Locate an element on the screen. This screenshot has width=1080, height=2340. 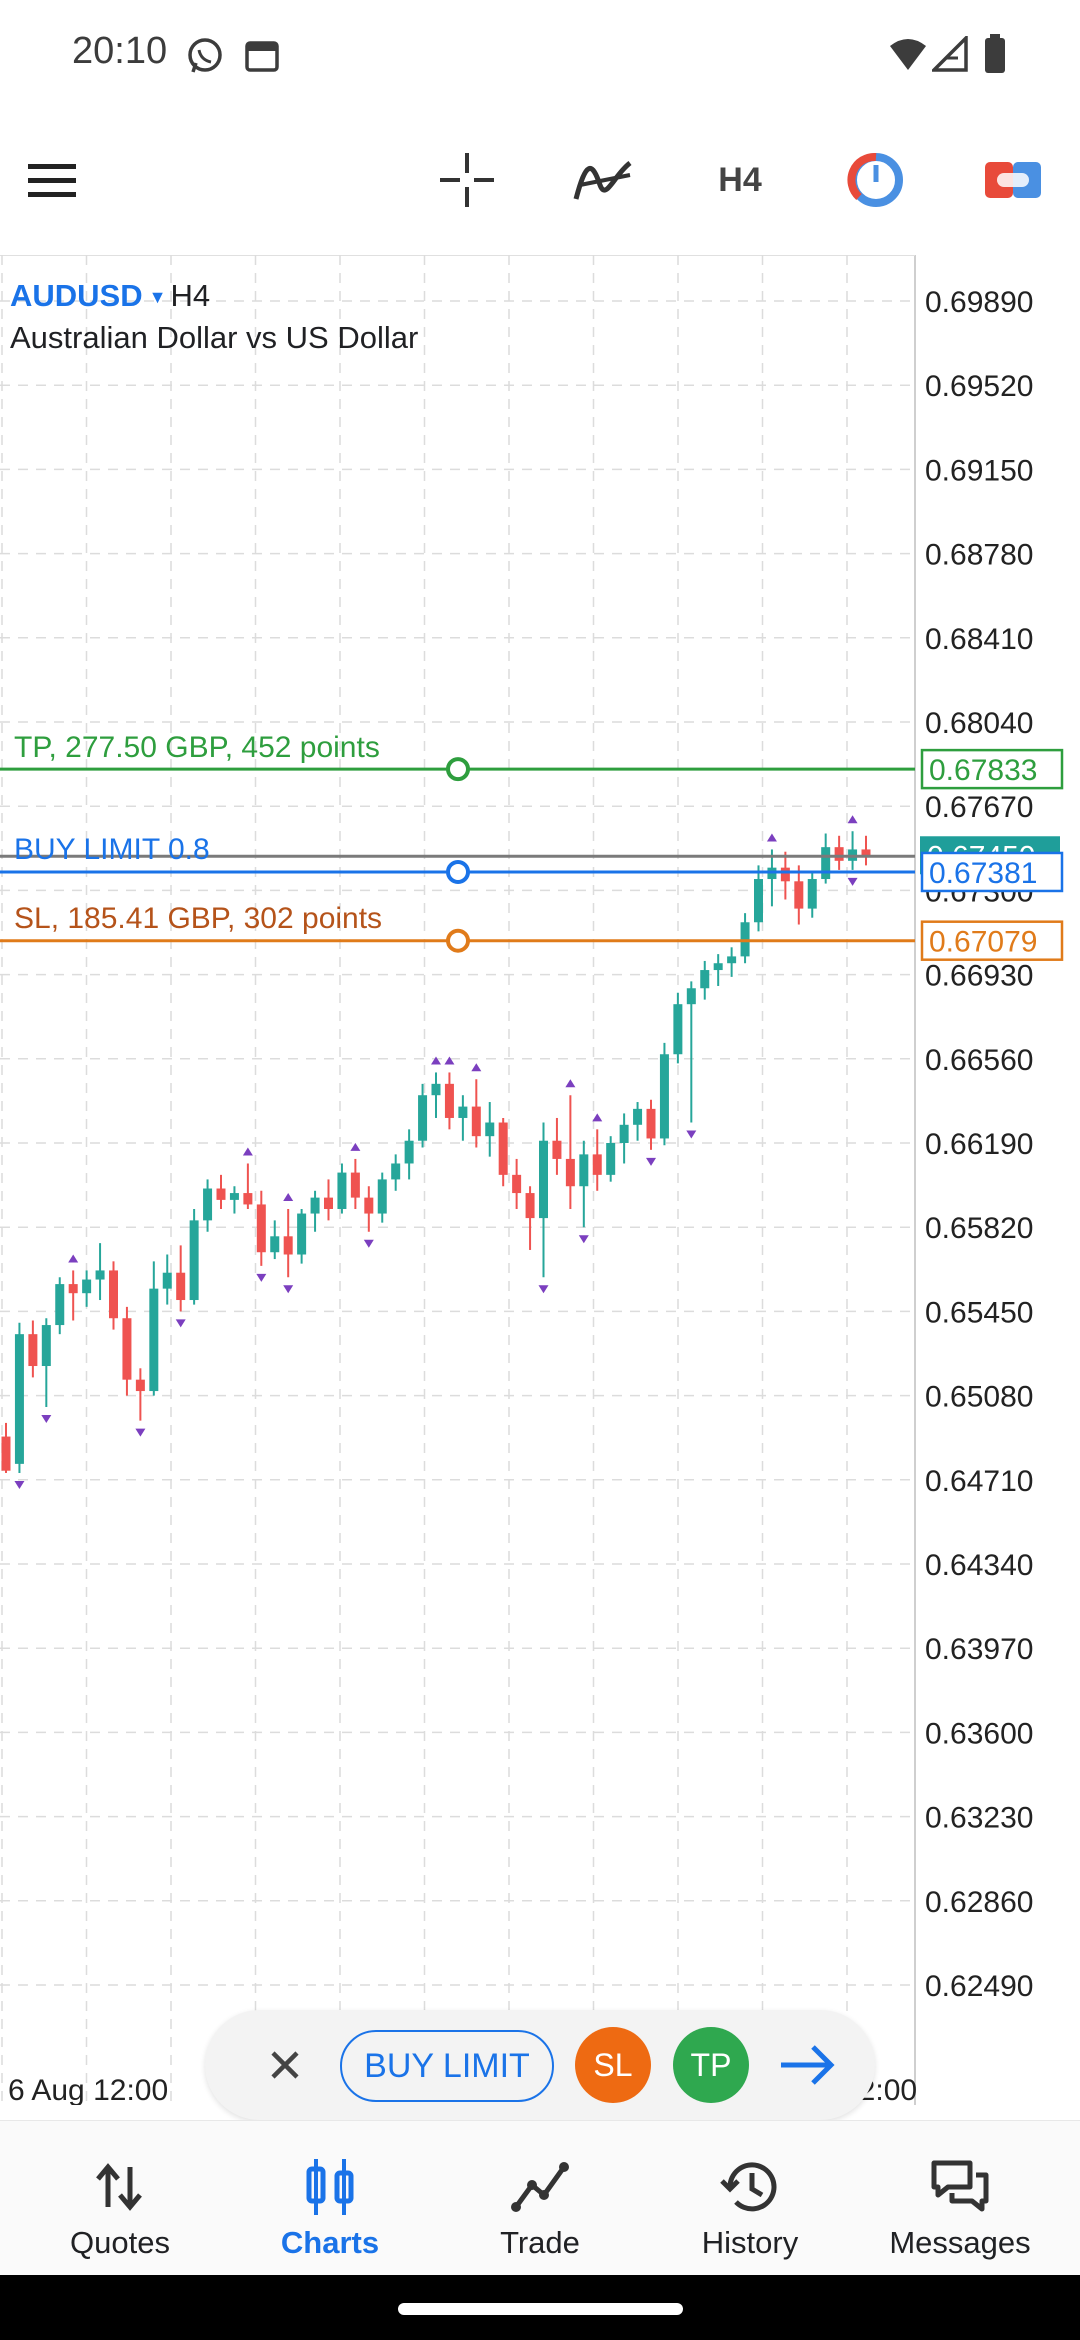
price-tick-label: 0.63970 is located at coordinates (979, 1649).